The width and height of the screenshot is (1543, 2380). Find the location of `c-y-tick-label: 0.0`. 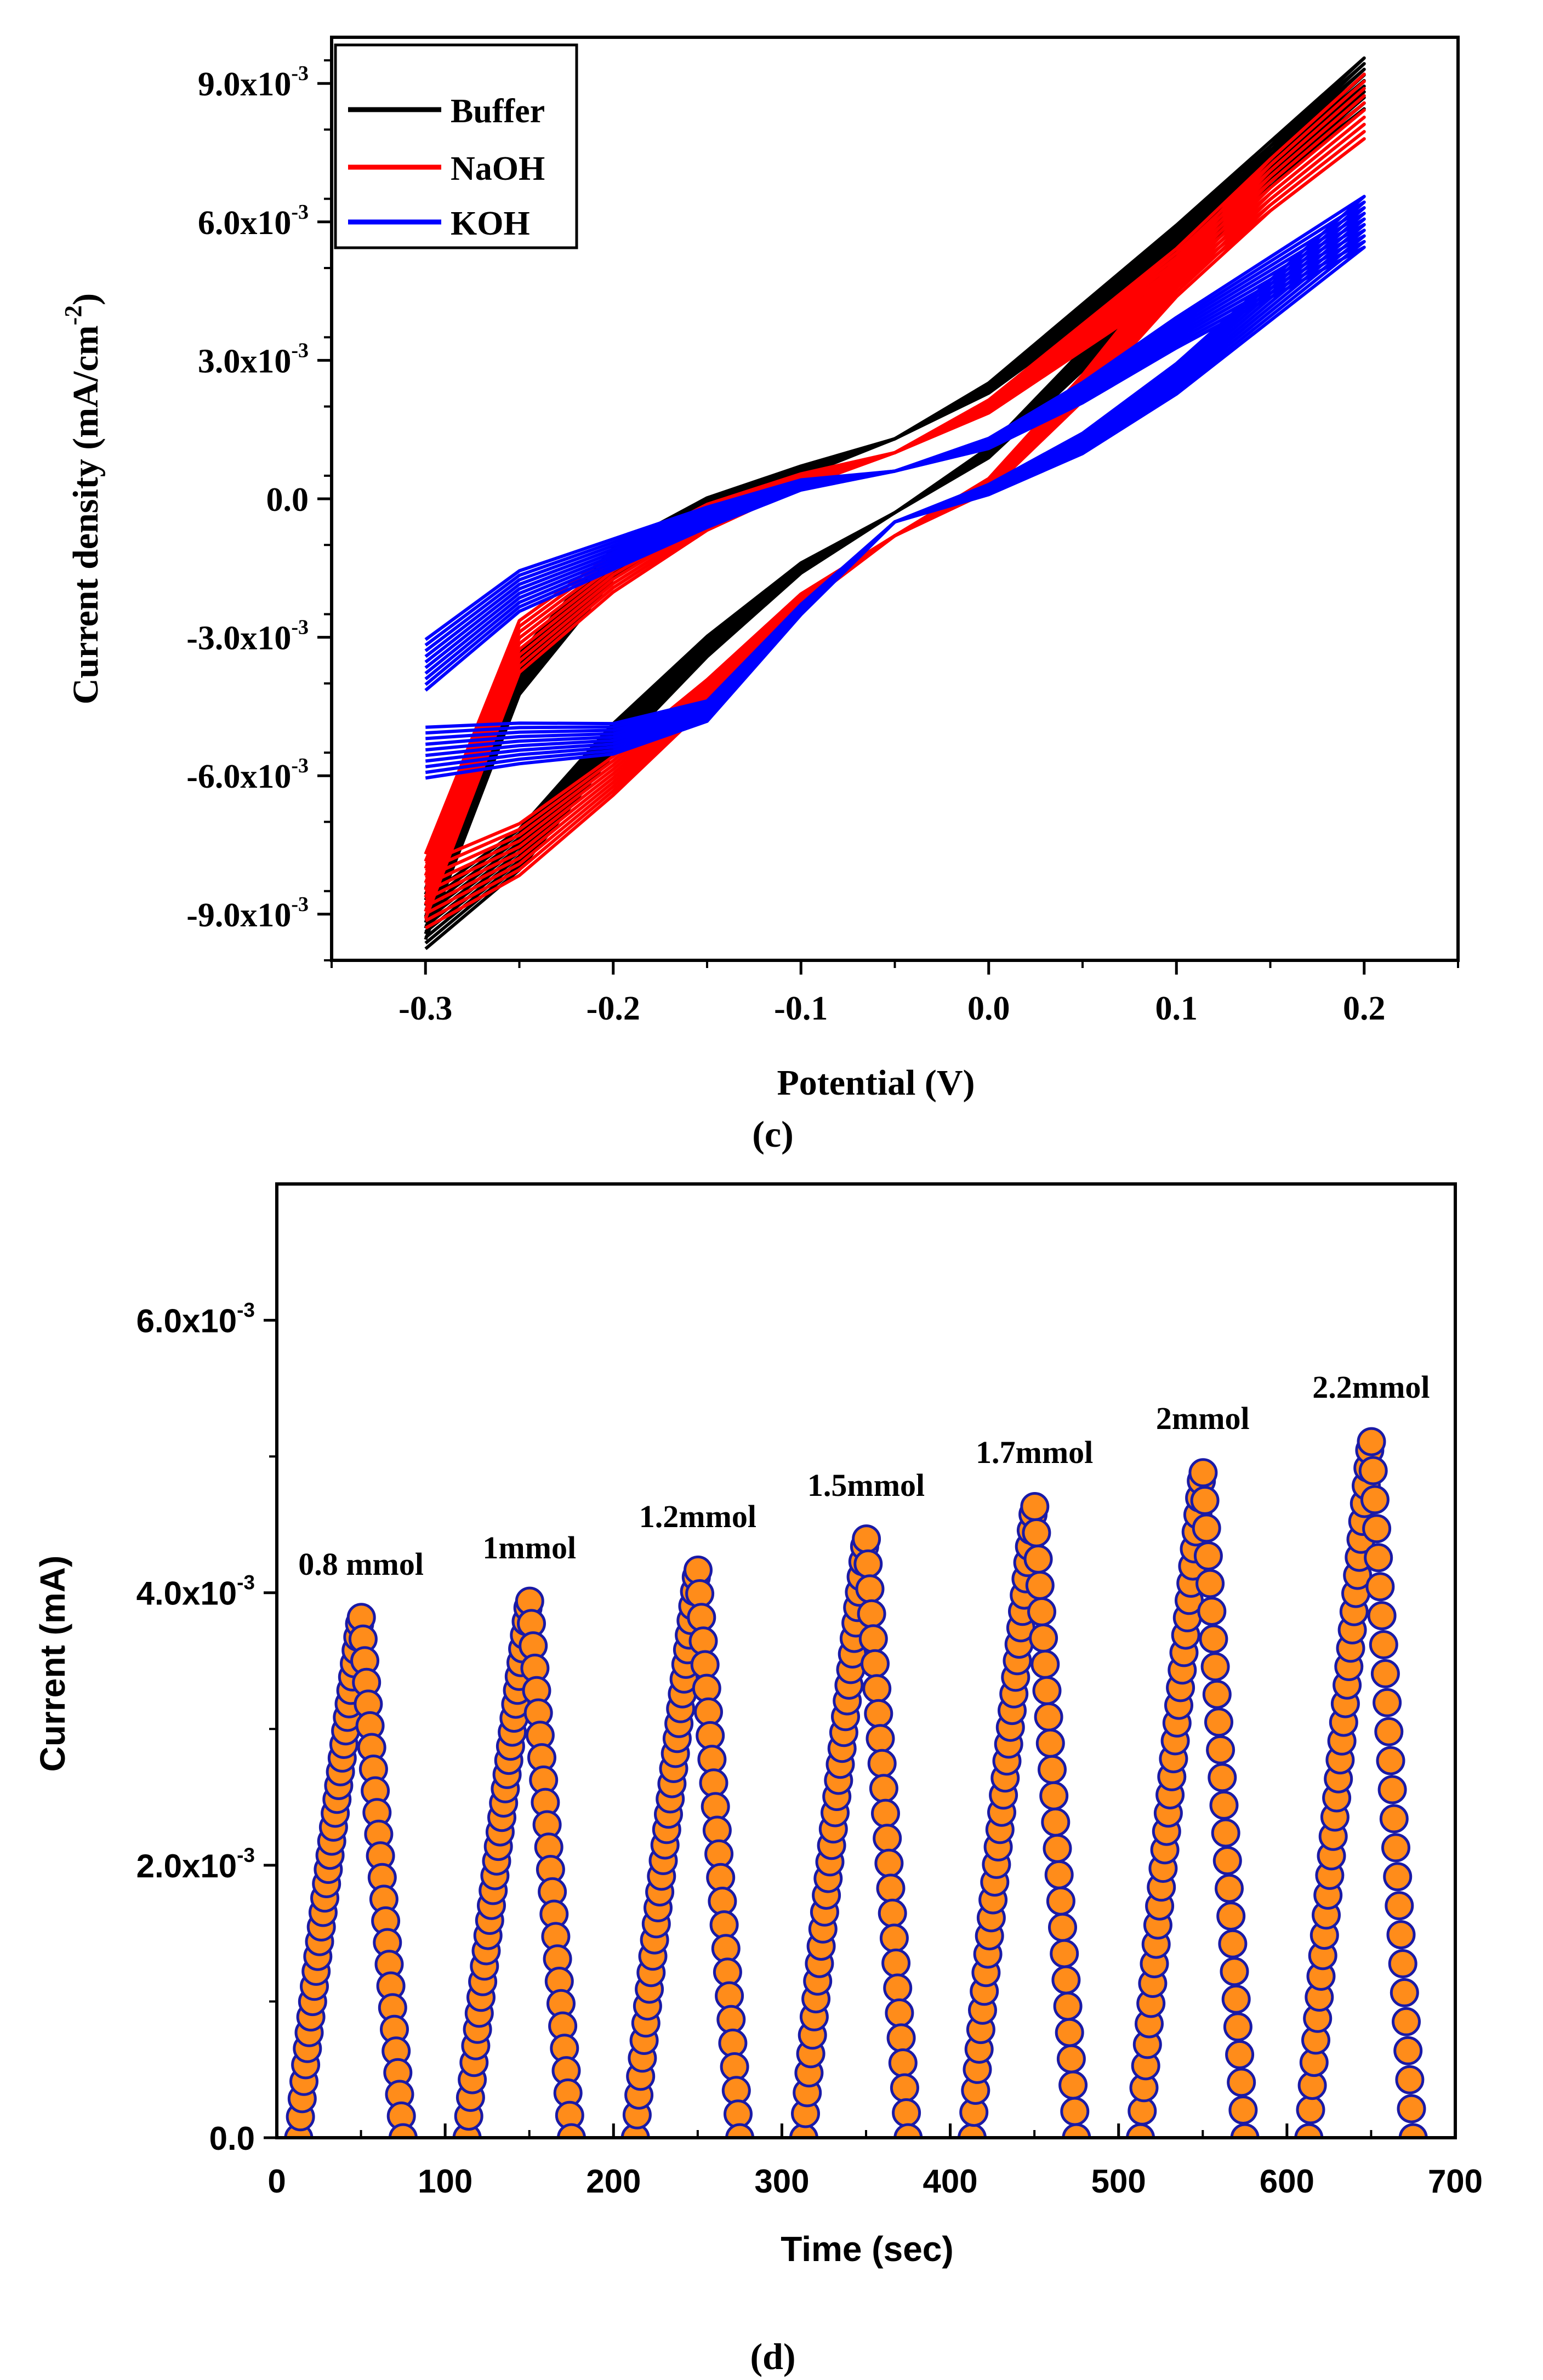

c-y-tick-label: 0.0 is located at coordinates (287, 500).